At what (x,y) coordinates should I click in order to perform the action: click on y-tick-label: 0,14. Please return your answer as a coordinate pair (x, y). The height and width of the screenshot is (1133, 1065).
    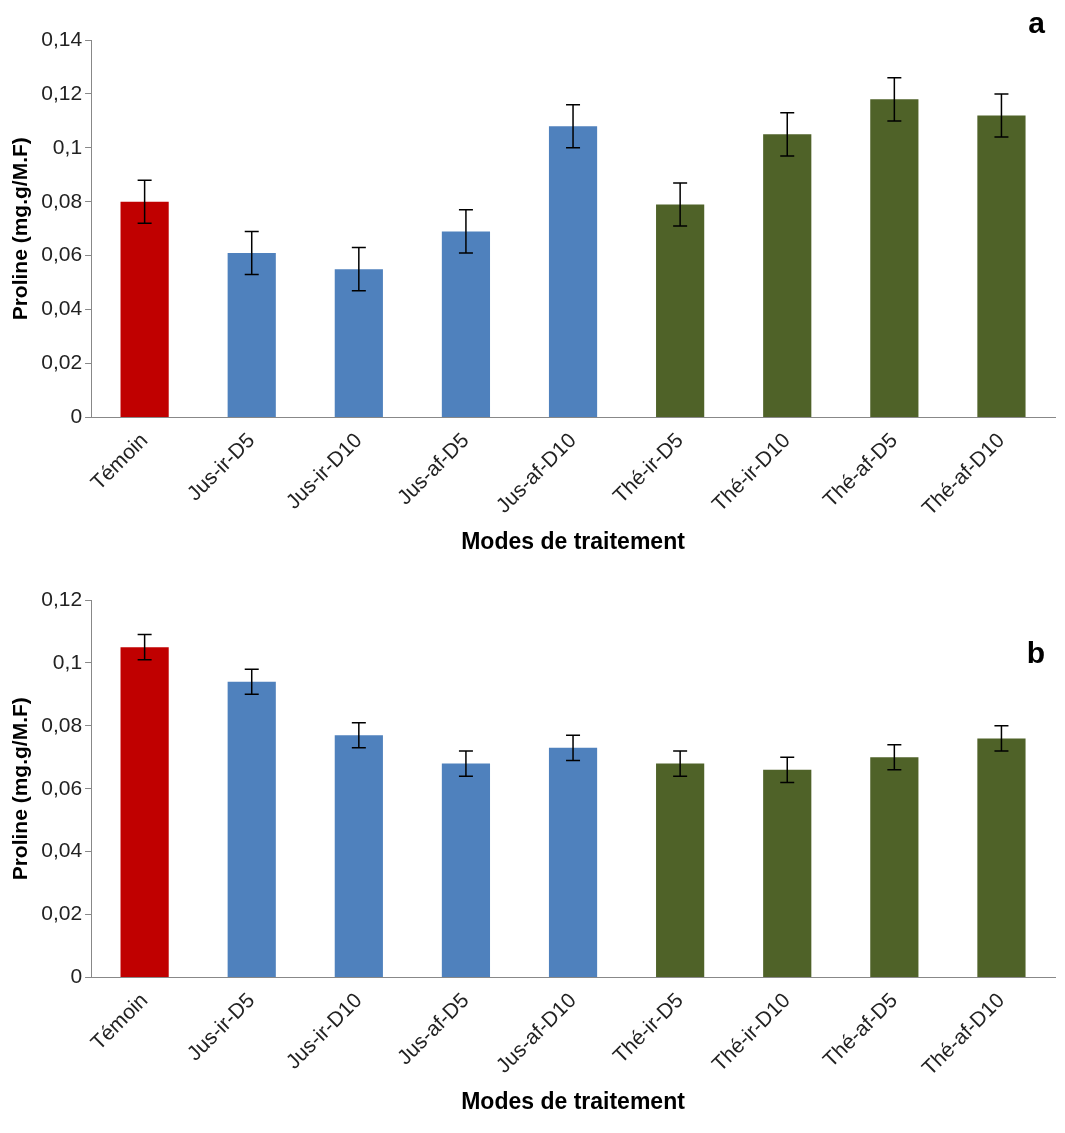
    Looking at the image, I should click on (62, 38).